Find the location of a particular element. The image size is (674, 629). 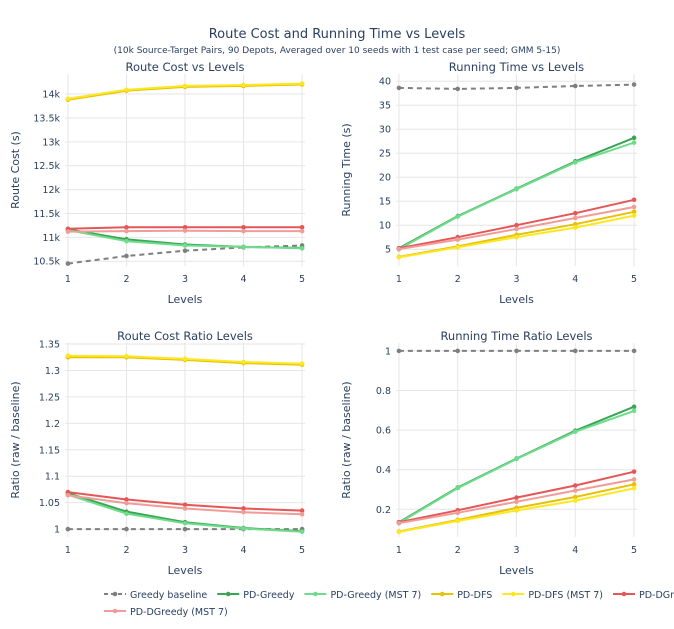

legend-label: PD-DGreedy (MST 7) is located at coordinates (179, 612).